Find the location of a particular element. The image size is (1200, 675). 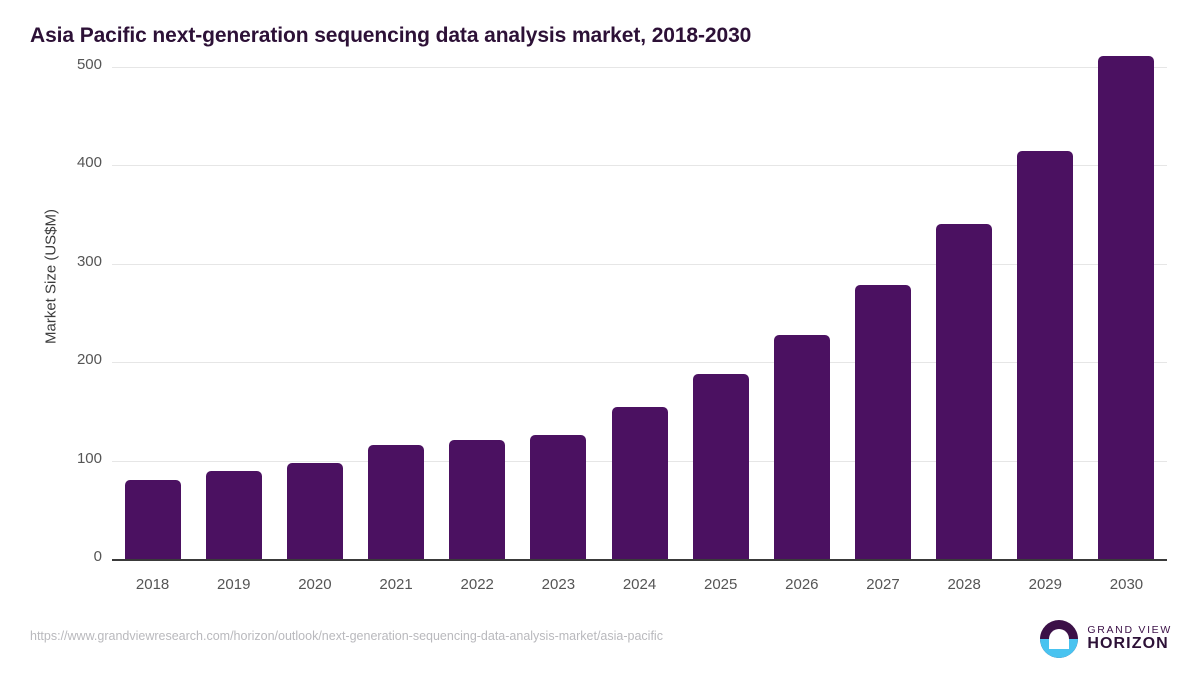

gridline-row: 0 is located at coordinates (600, 556).